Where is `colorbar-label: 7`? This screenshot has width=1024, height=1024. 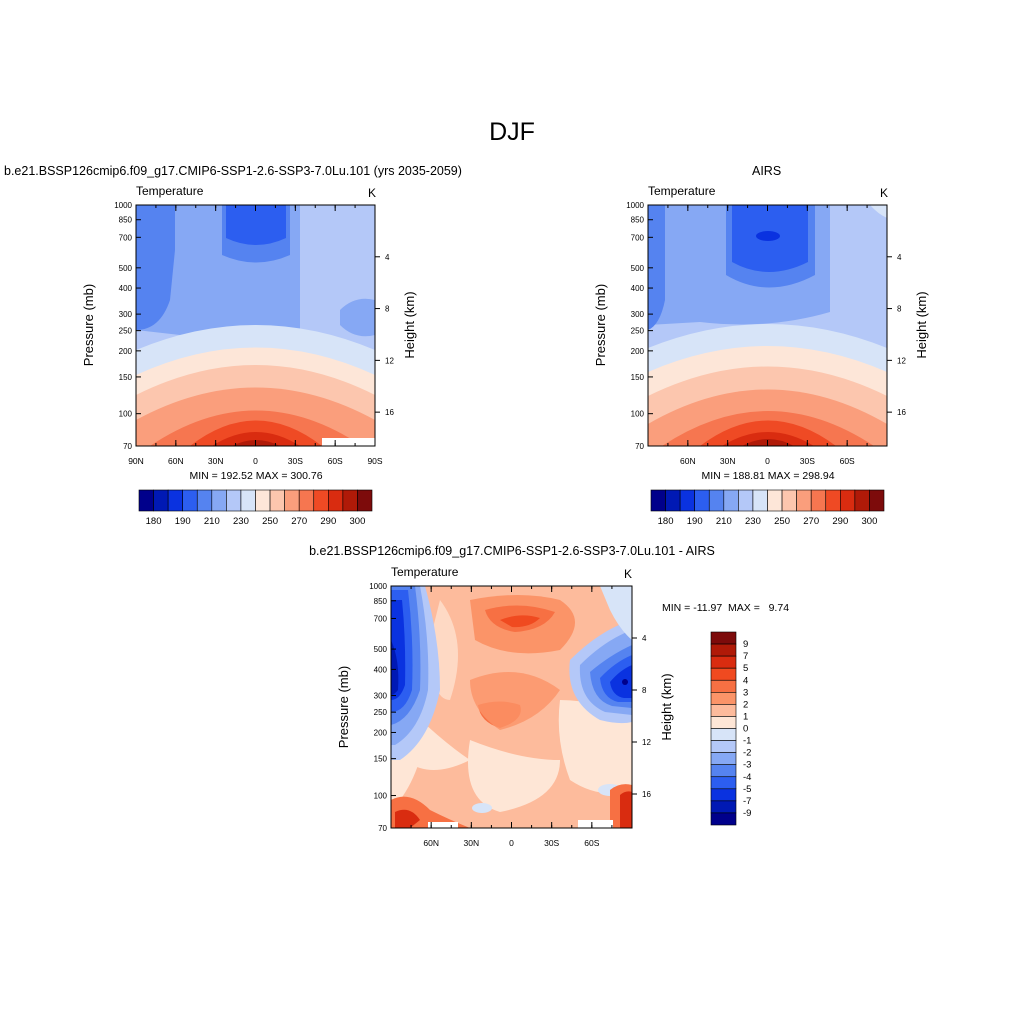 colorbar-label: 7 is located at coordinates (745, 656).